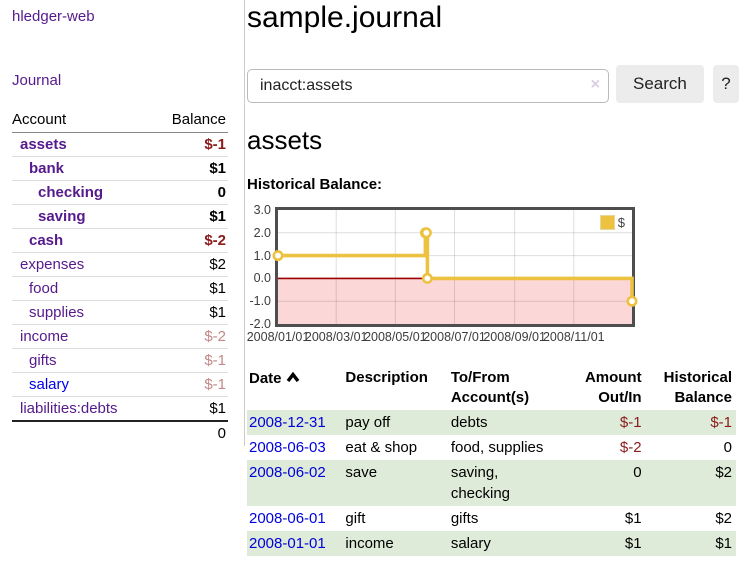  I want to click on help-button: ?, so click(725, 84).